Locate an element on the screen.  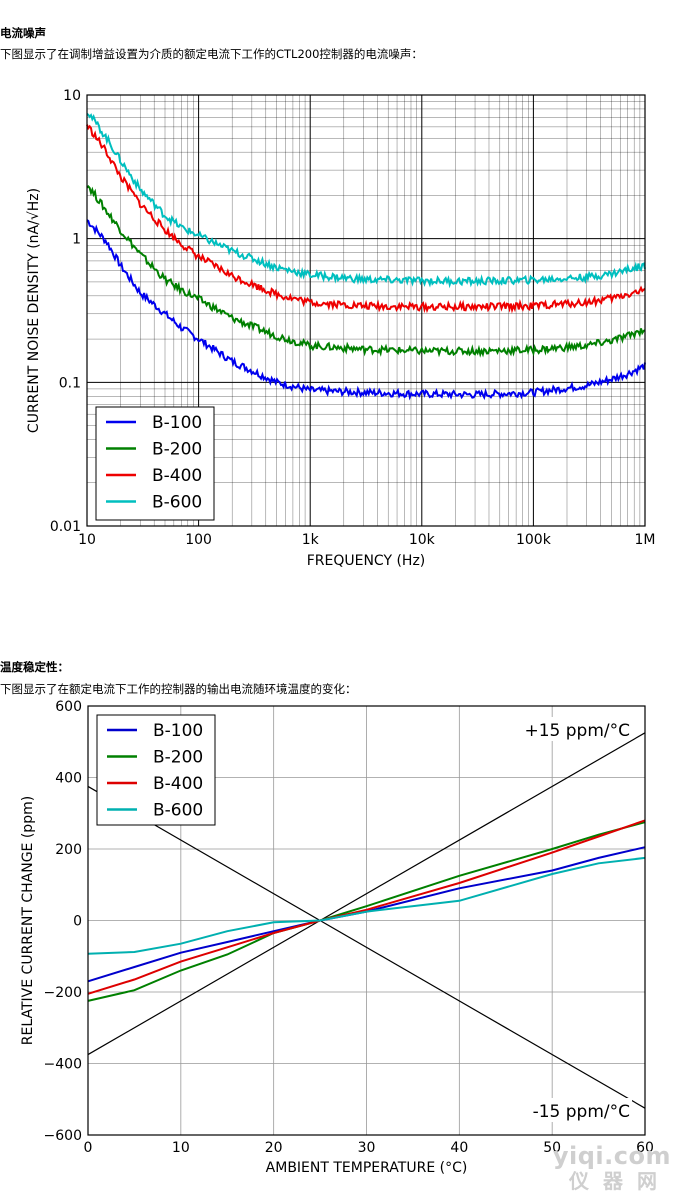
noise-legend: B-100 B-200 B-400 B-600 is located at coordinates (155, 463).